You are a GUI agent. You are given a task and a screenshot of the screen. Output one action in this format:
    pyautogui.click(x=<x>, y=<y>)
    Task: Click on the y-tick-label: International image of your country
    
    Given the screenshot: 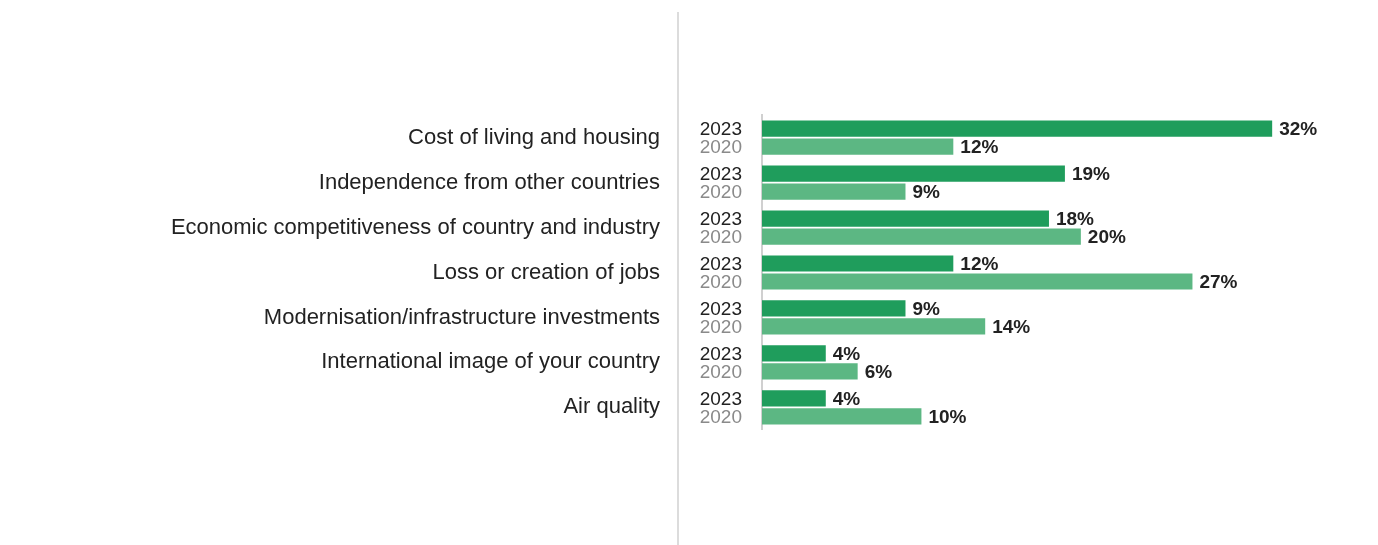 What is the action you would take?
    pyautogui.click(x=490, y=361)
    